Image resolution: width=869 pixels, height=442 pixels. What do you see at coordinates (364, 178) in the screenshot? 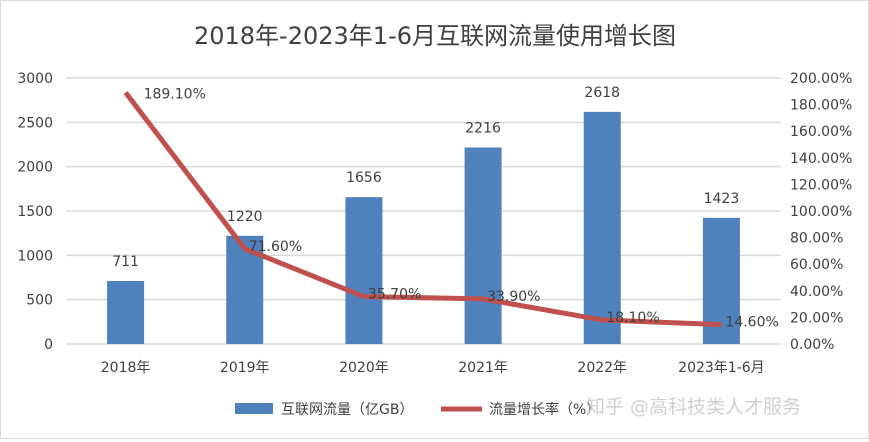
I see `bar-data-label: 1656` at bounding box center [364, 178].